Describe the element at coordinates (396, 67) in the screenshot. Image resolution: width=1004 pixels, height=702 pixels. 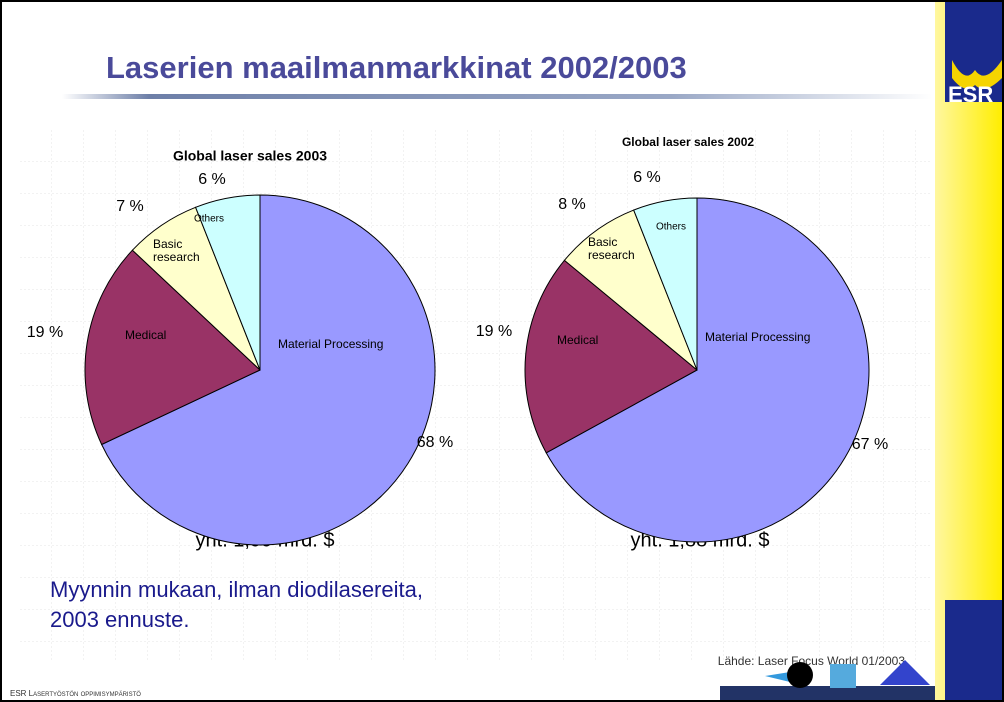
I see `slide-title: Laserien maailmanmarkkinat 2002/2003` at that location.